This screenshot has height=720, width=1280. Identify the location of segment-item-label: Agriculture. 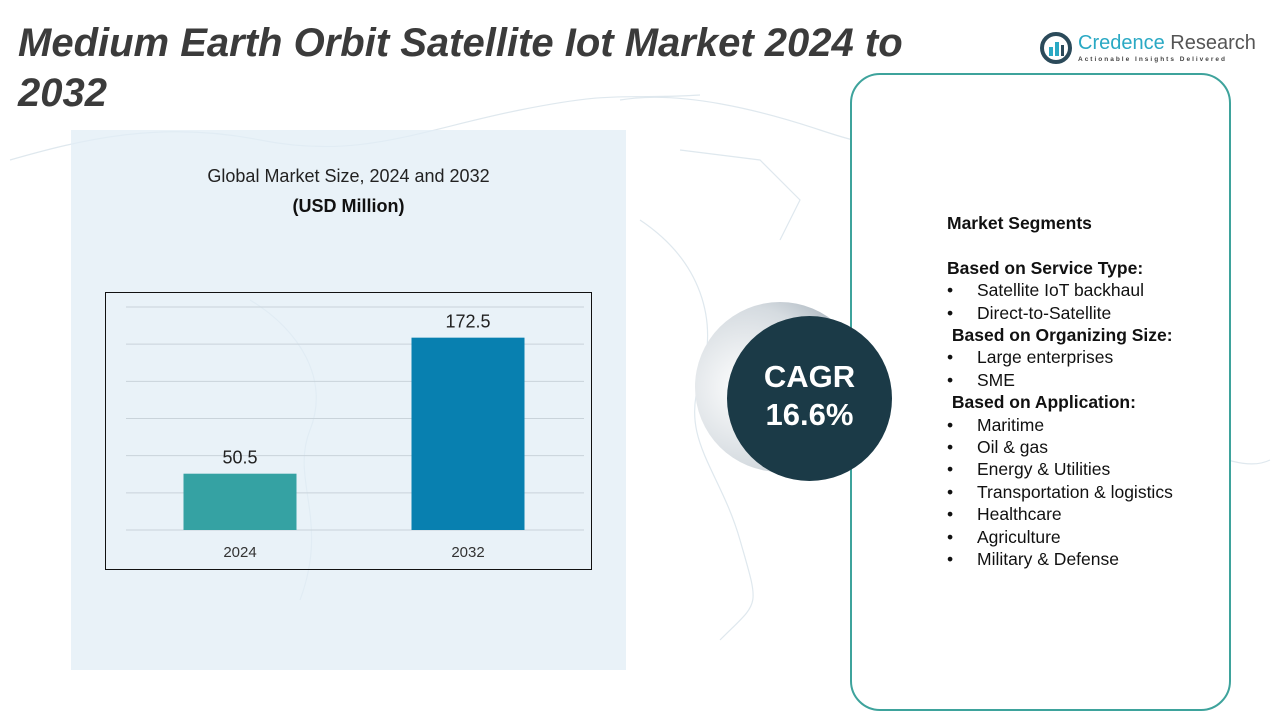
(1019, 536).